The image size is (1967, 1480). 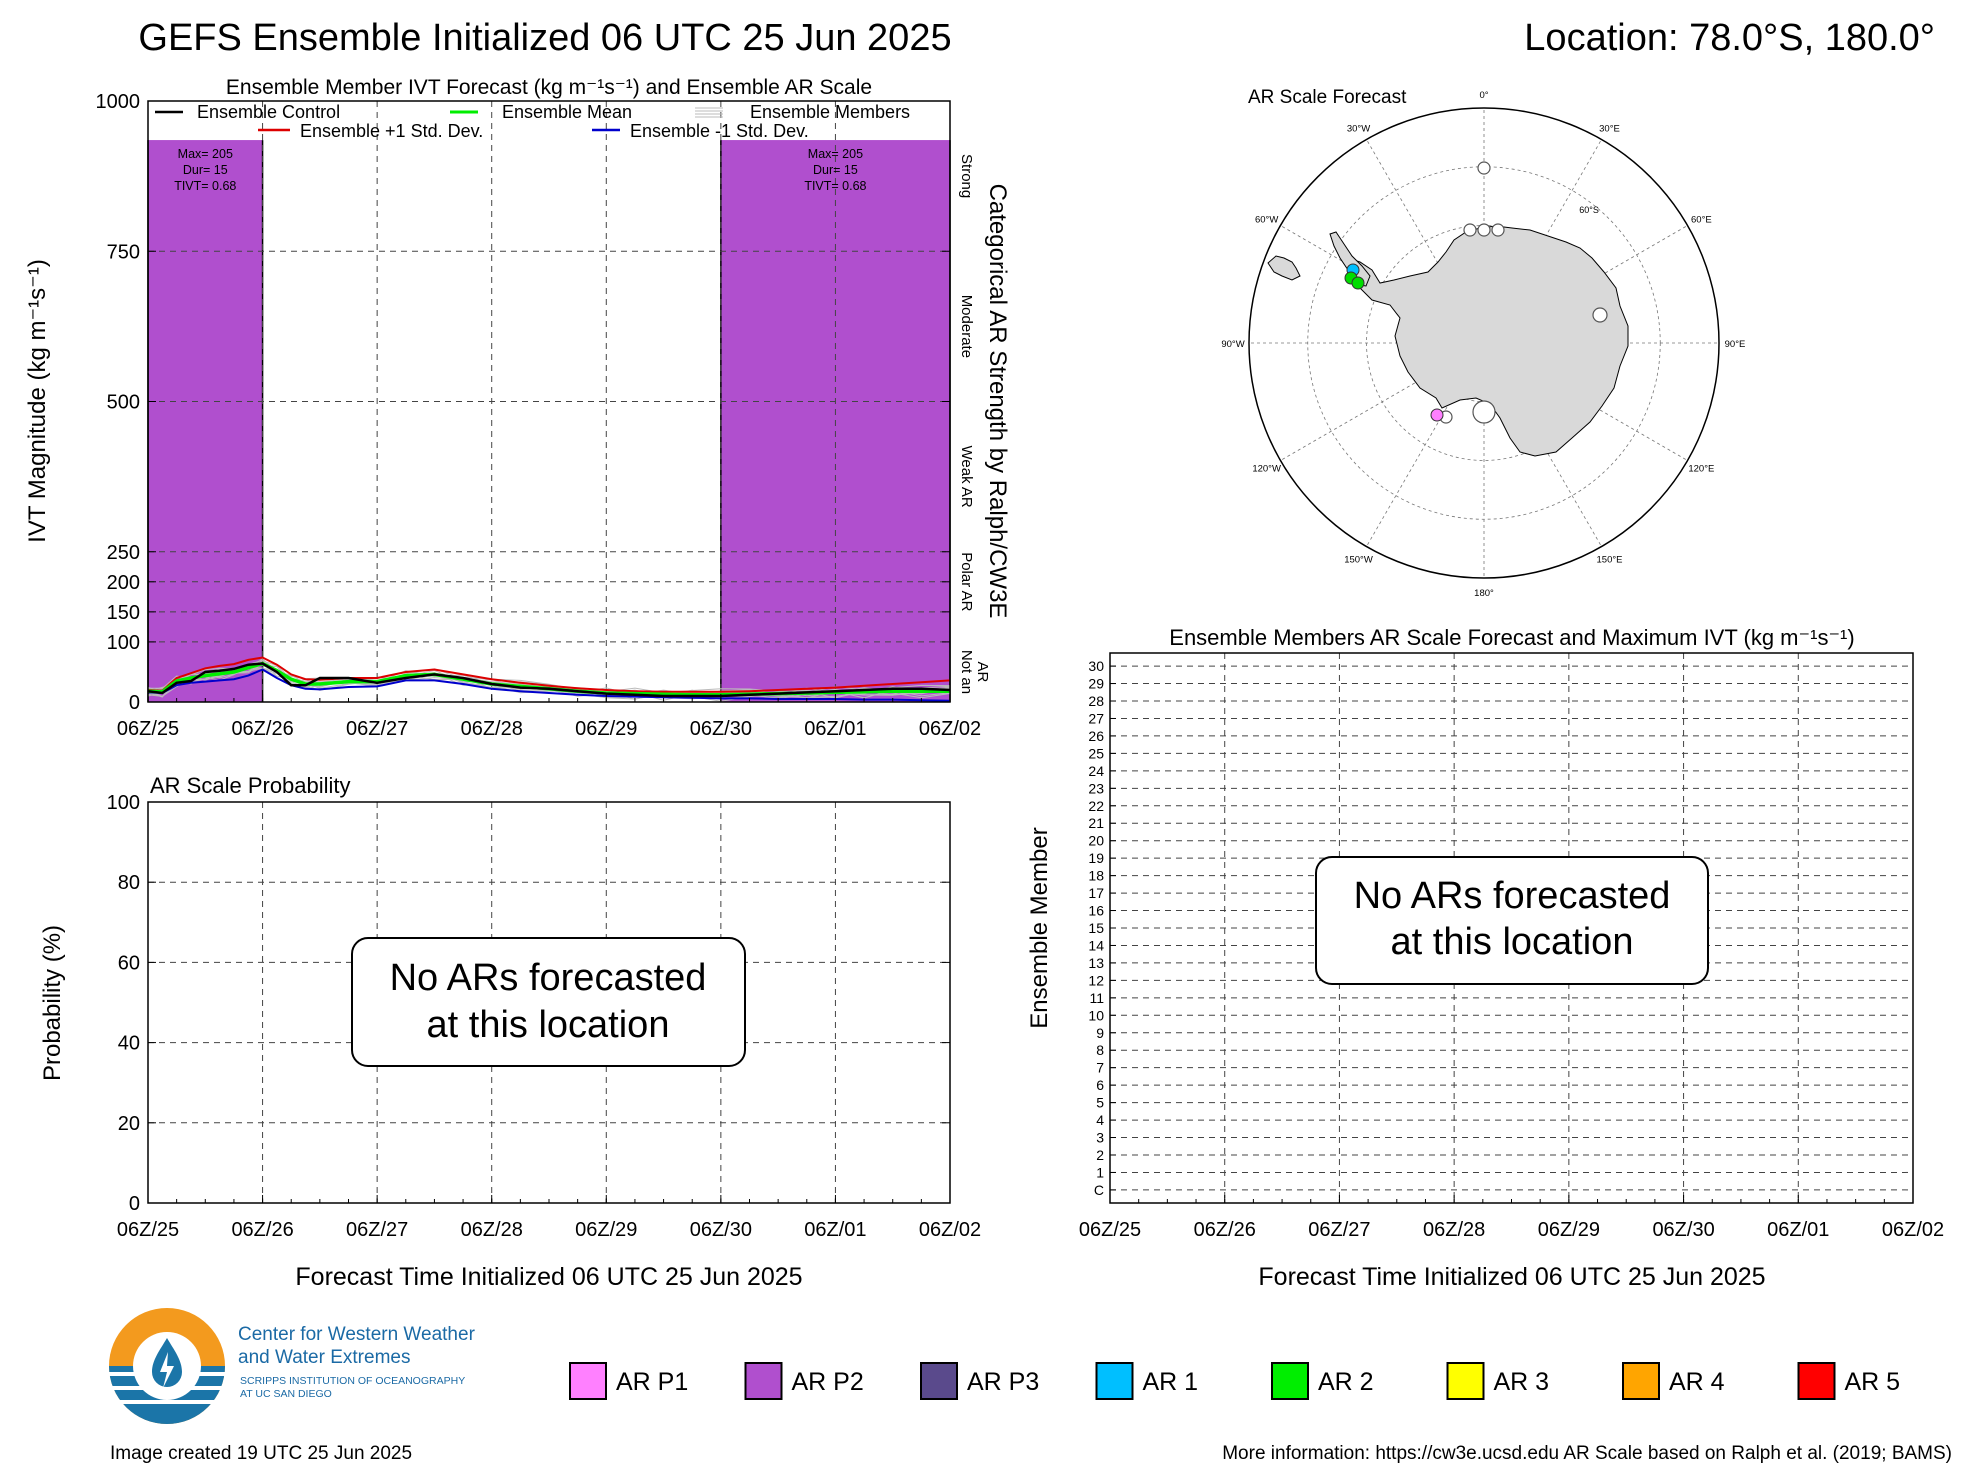 What do you see at coordinates (1873, 1382) in the screenshot?
I see `legend-swatch-label: AR 5` at bounding box center [1873, 1382].